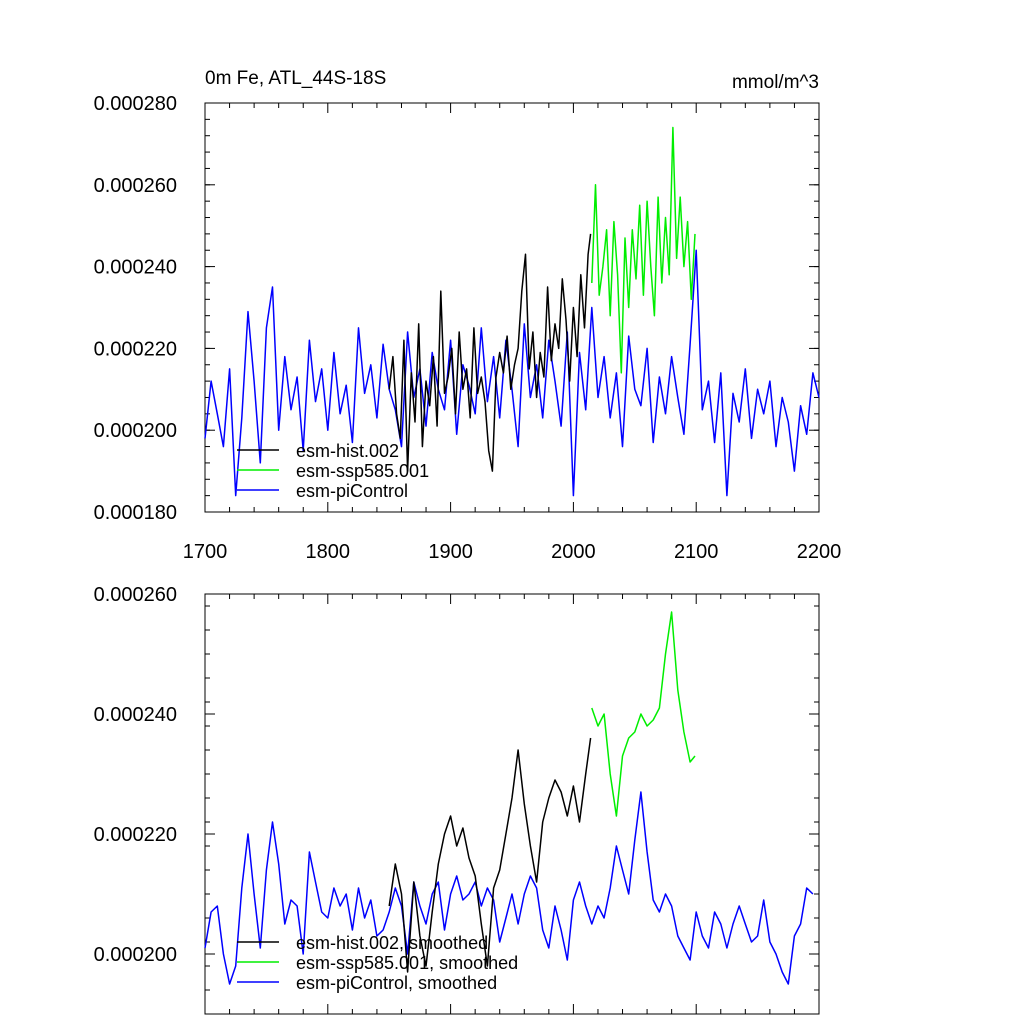 This screenshot has height=1024, width=1024. I want to click on x-tick-label: 1700, so click(205, 552).